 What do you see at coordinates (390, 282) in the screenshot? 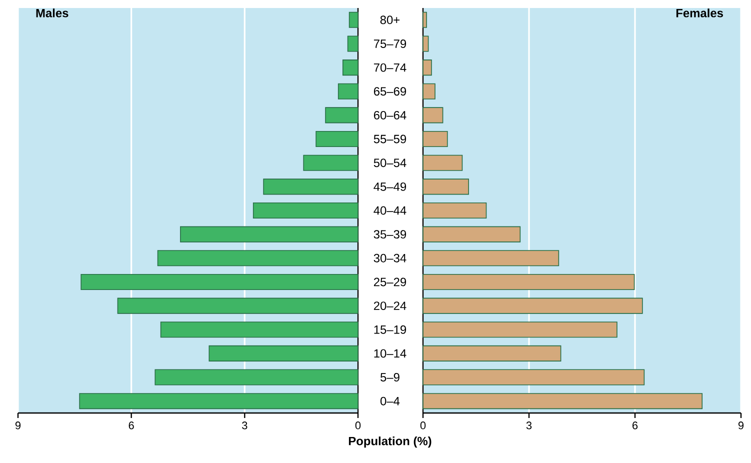
I see `y-tick-label: 25–29` at bounding box center [390, 282].